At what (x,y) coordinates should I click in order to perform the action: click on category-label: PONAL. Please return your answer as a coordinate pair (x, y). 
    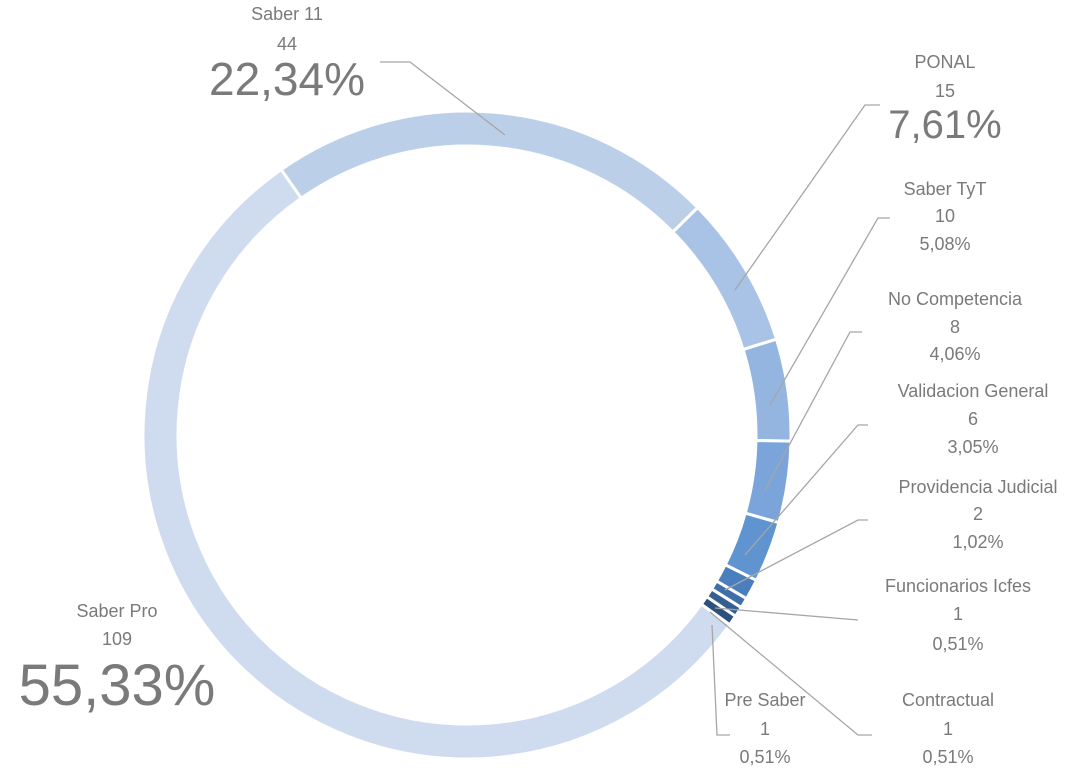
    Looking at the image, I should click on (944, 62).